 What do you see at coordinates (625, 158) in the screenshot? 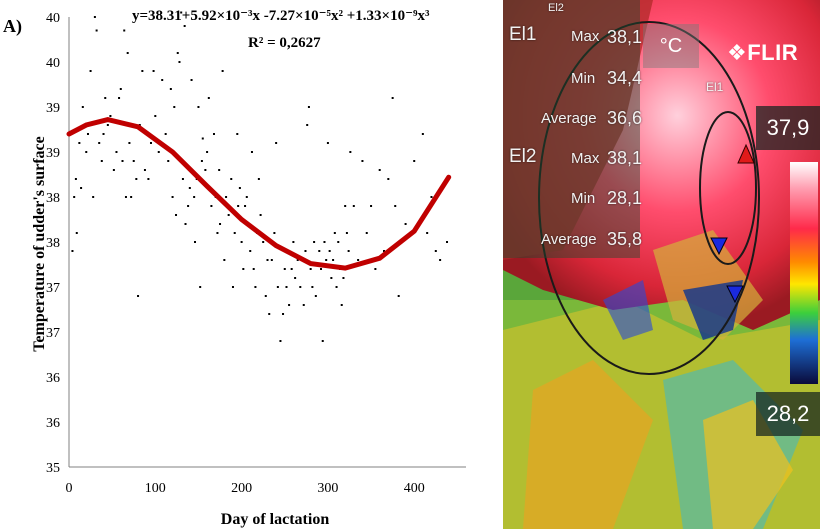
I see `el2-max-value: 38,1` at bounding box center [625, 158].